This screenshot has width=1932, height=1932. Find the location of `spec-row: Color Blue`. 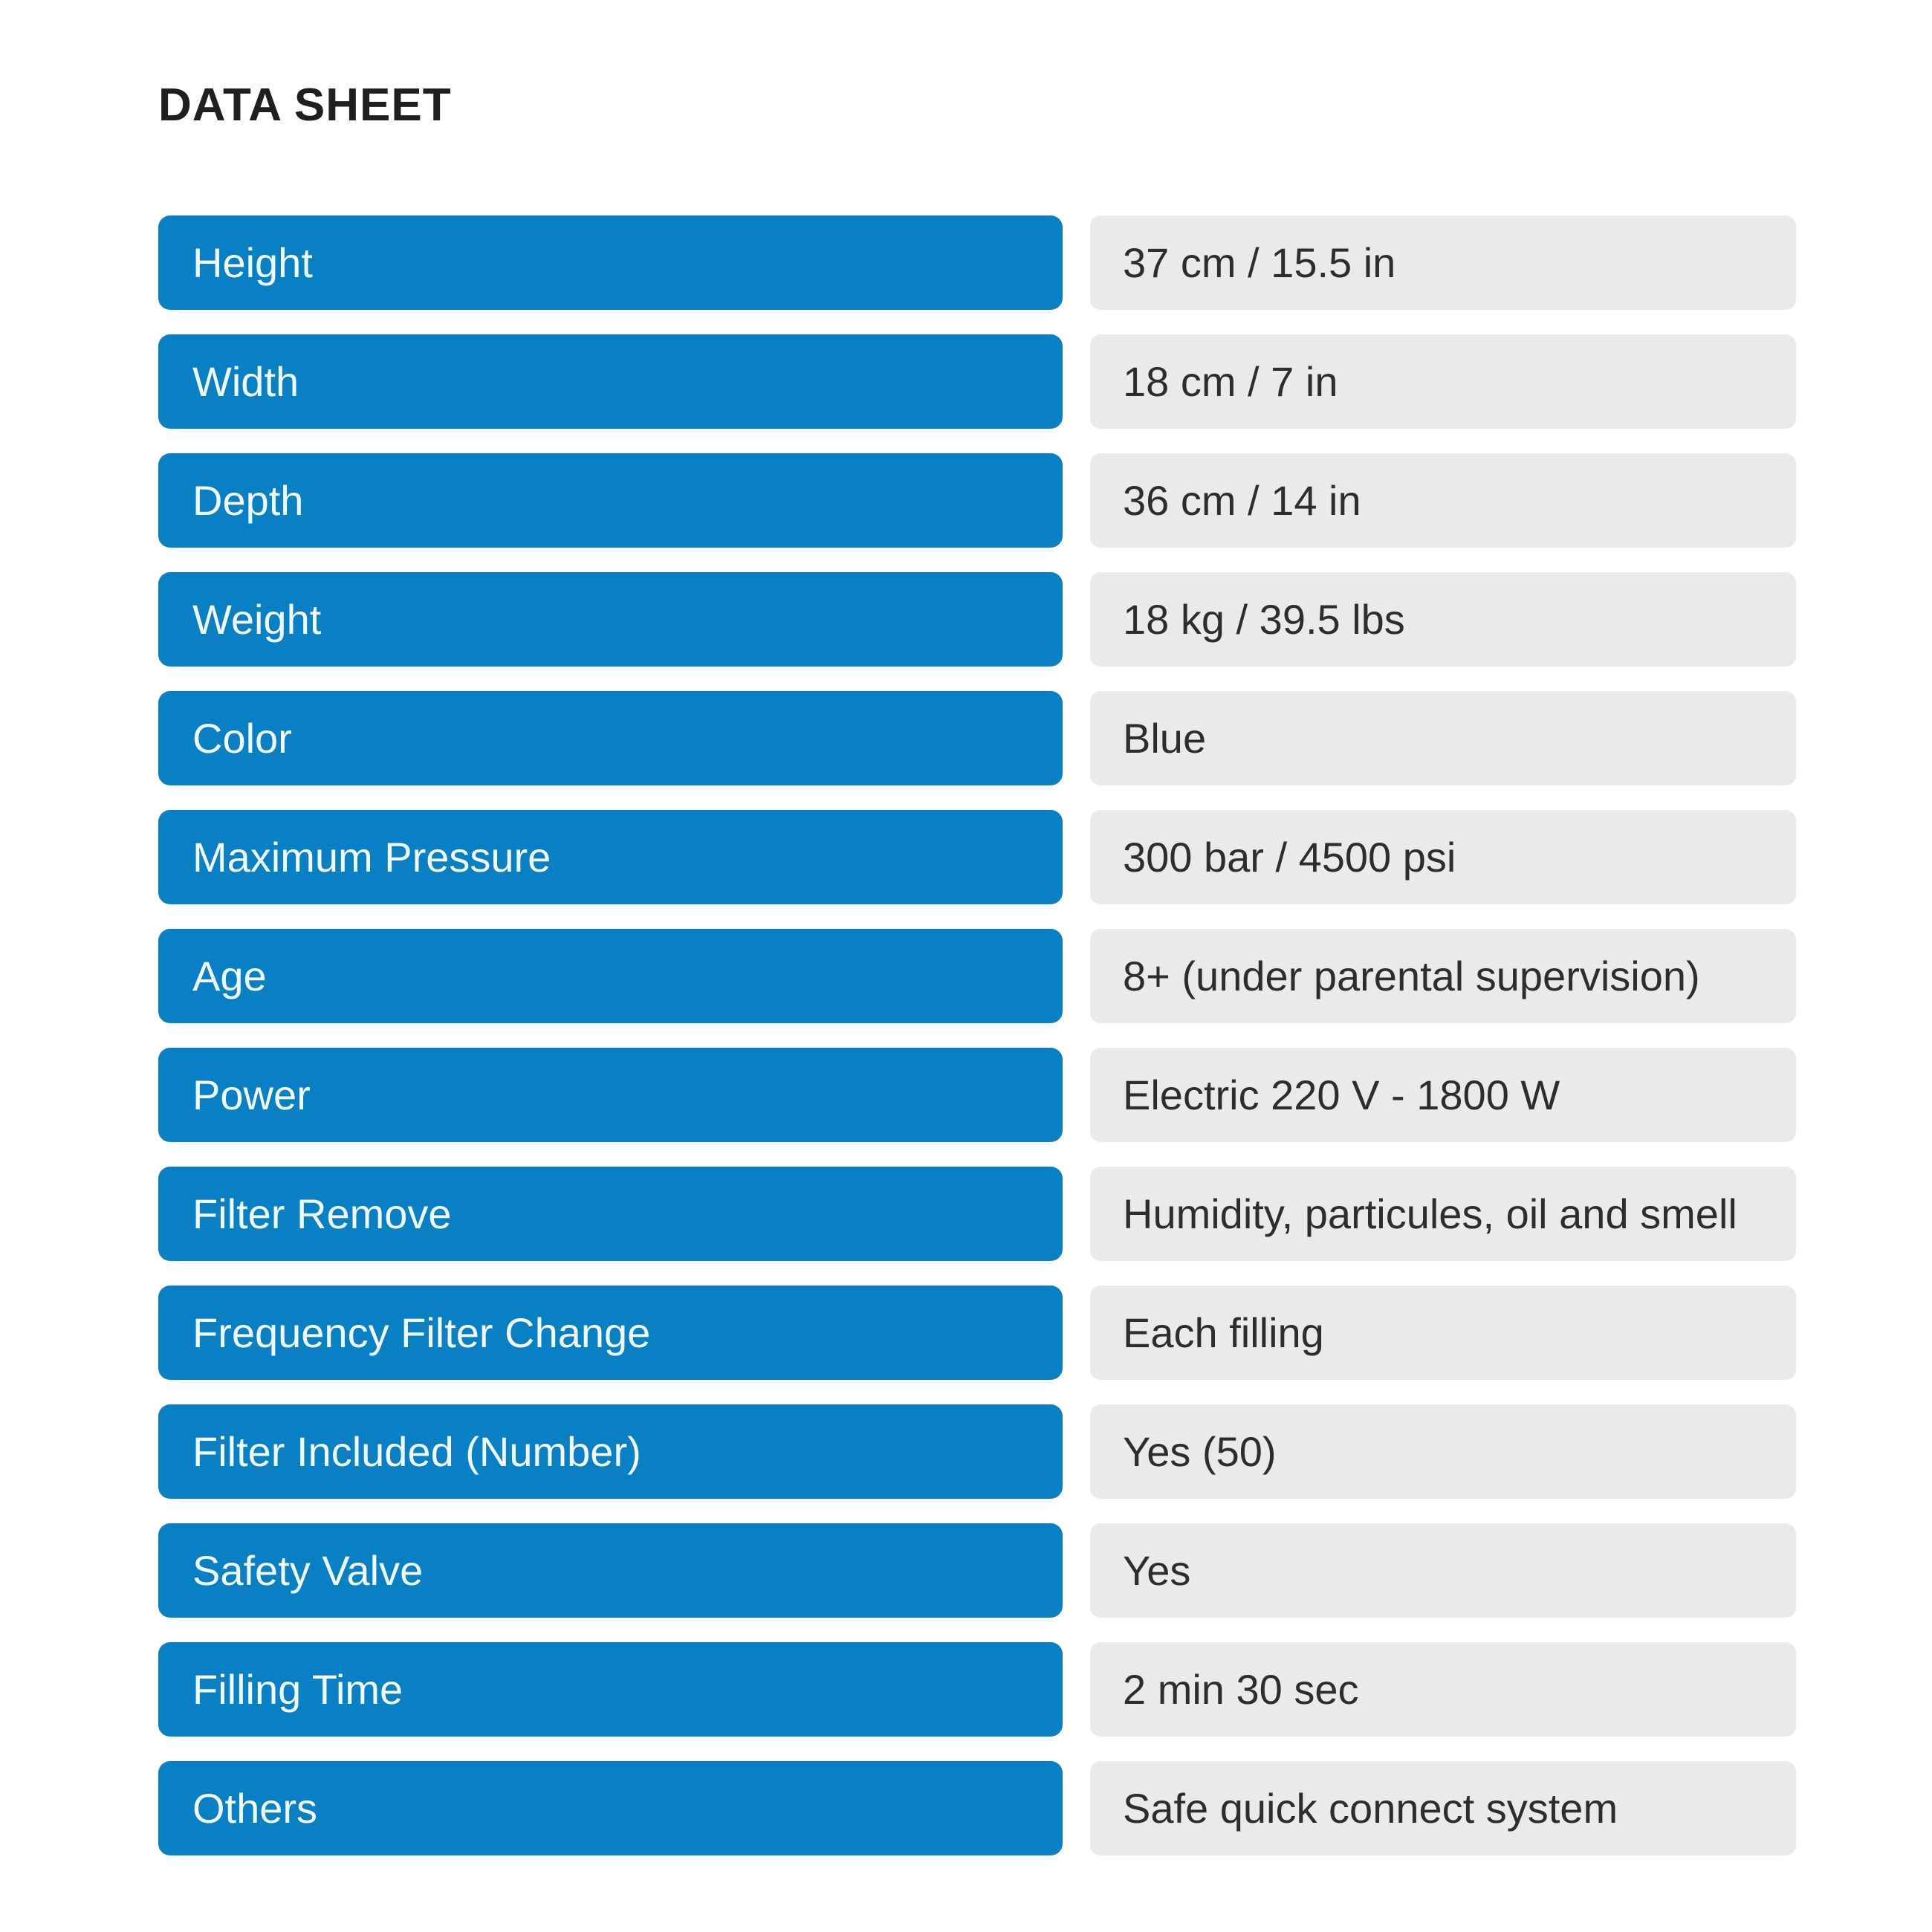

spec-row: Color Blue is located at coordinates (977, 738).